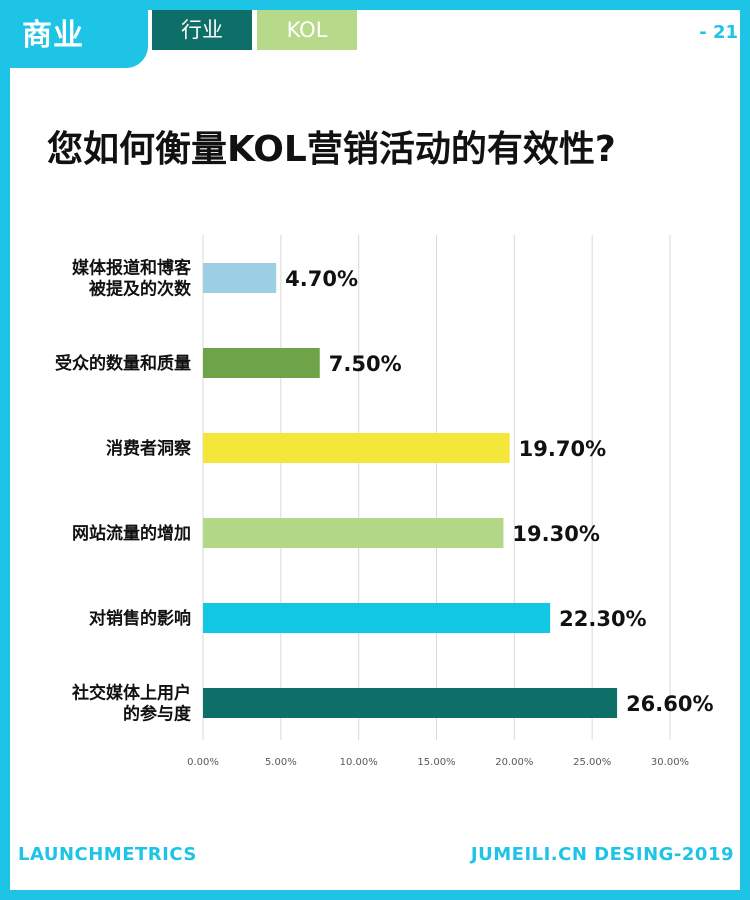 The height and width of the screenshot is (900, 750). I want to click on x-tick-label: 0.00%, so click(203, 762).